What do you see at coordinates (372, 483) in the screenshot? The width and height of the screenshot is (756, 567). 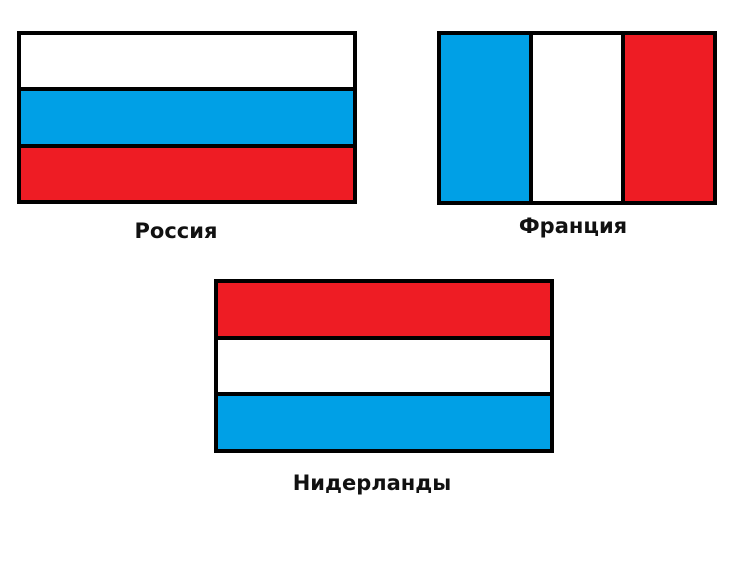 I see `flag-caption-netherlands: Нидерланды` at bounding box center [372, 483].